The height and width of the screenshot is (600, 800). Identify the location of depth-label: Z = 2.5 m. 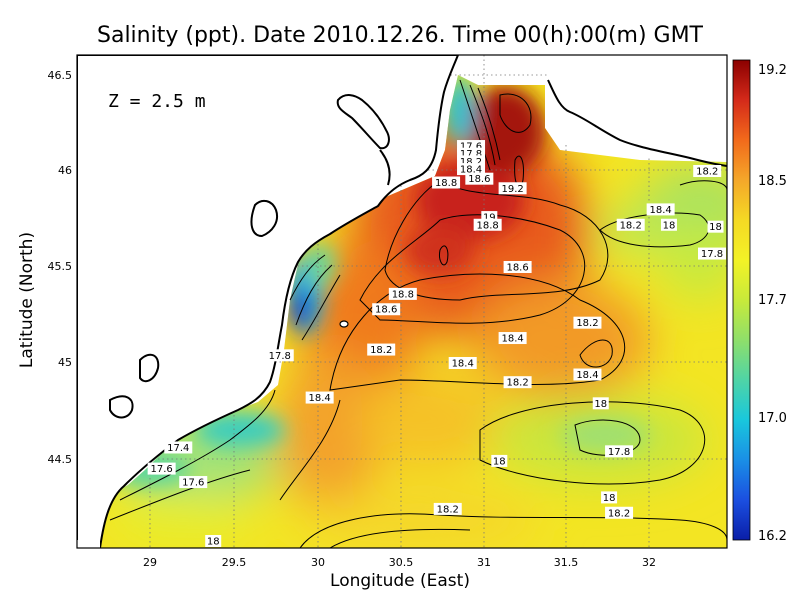
(157, 101).